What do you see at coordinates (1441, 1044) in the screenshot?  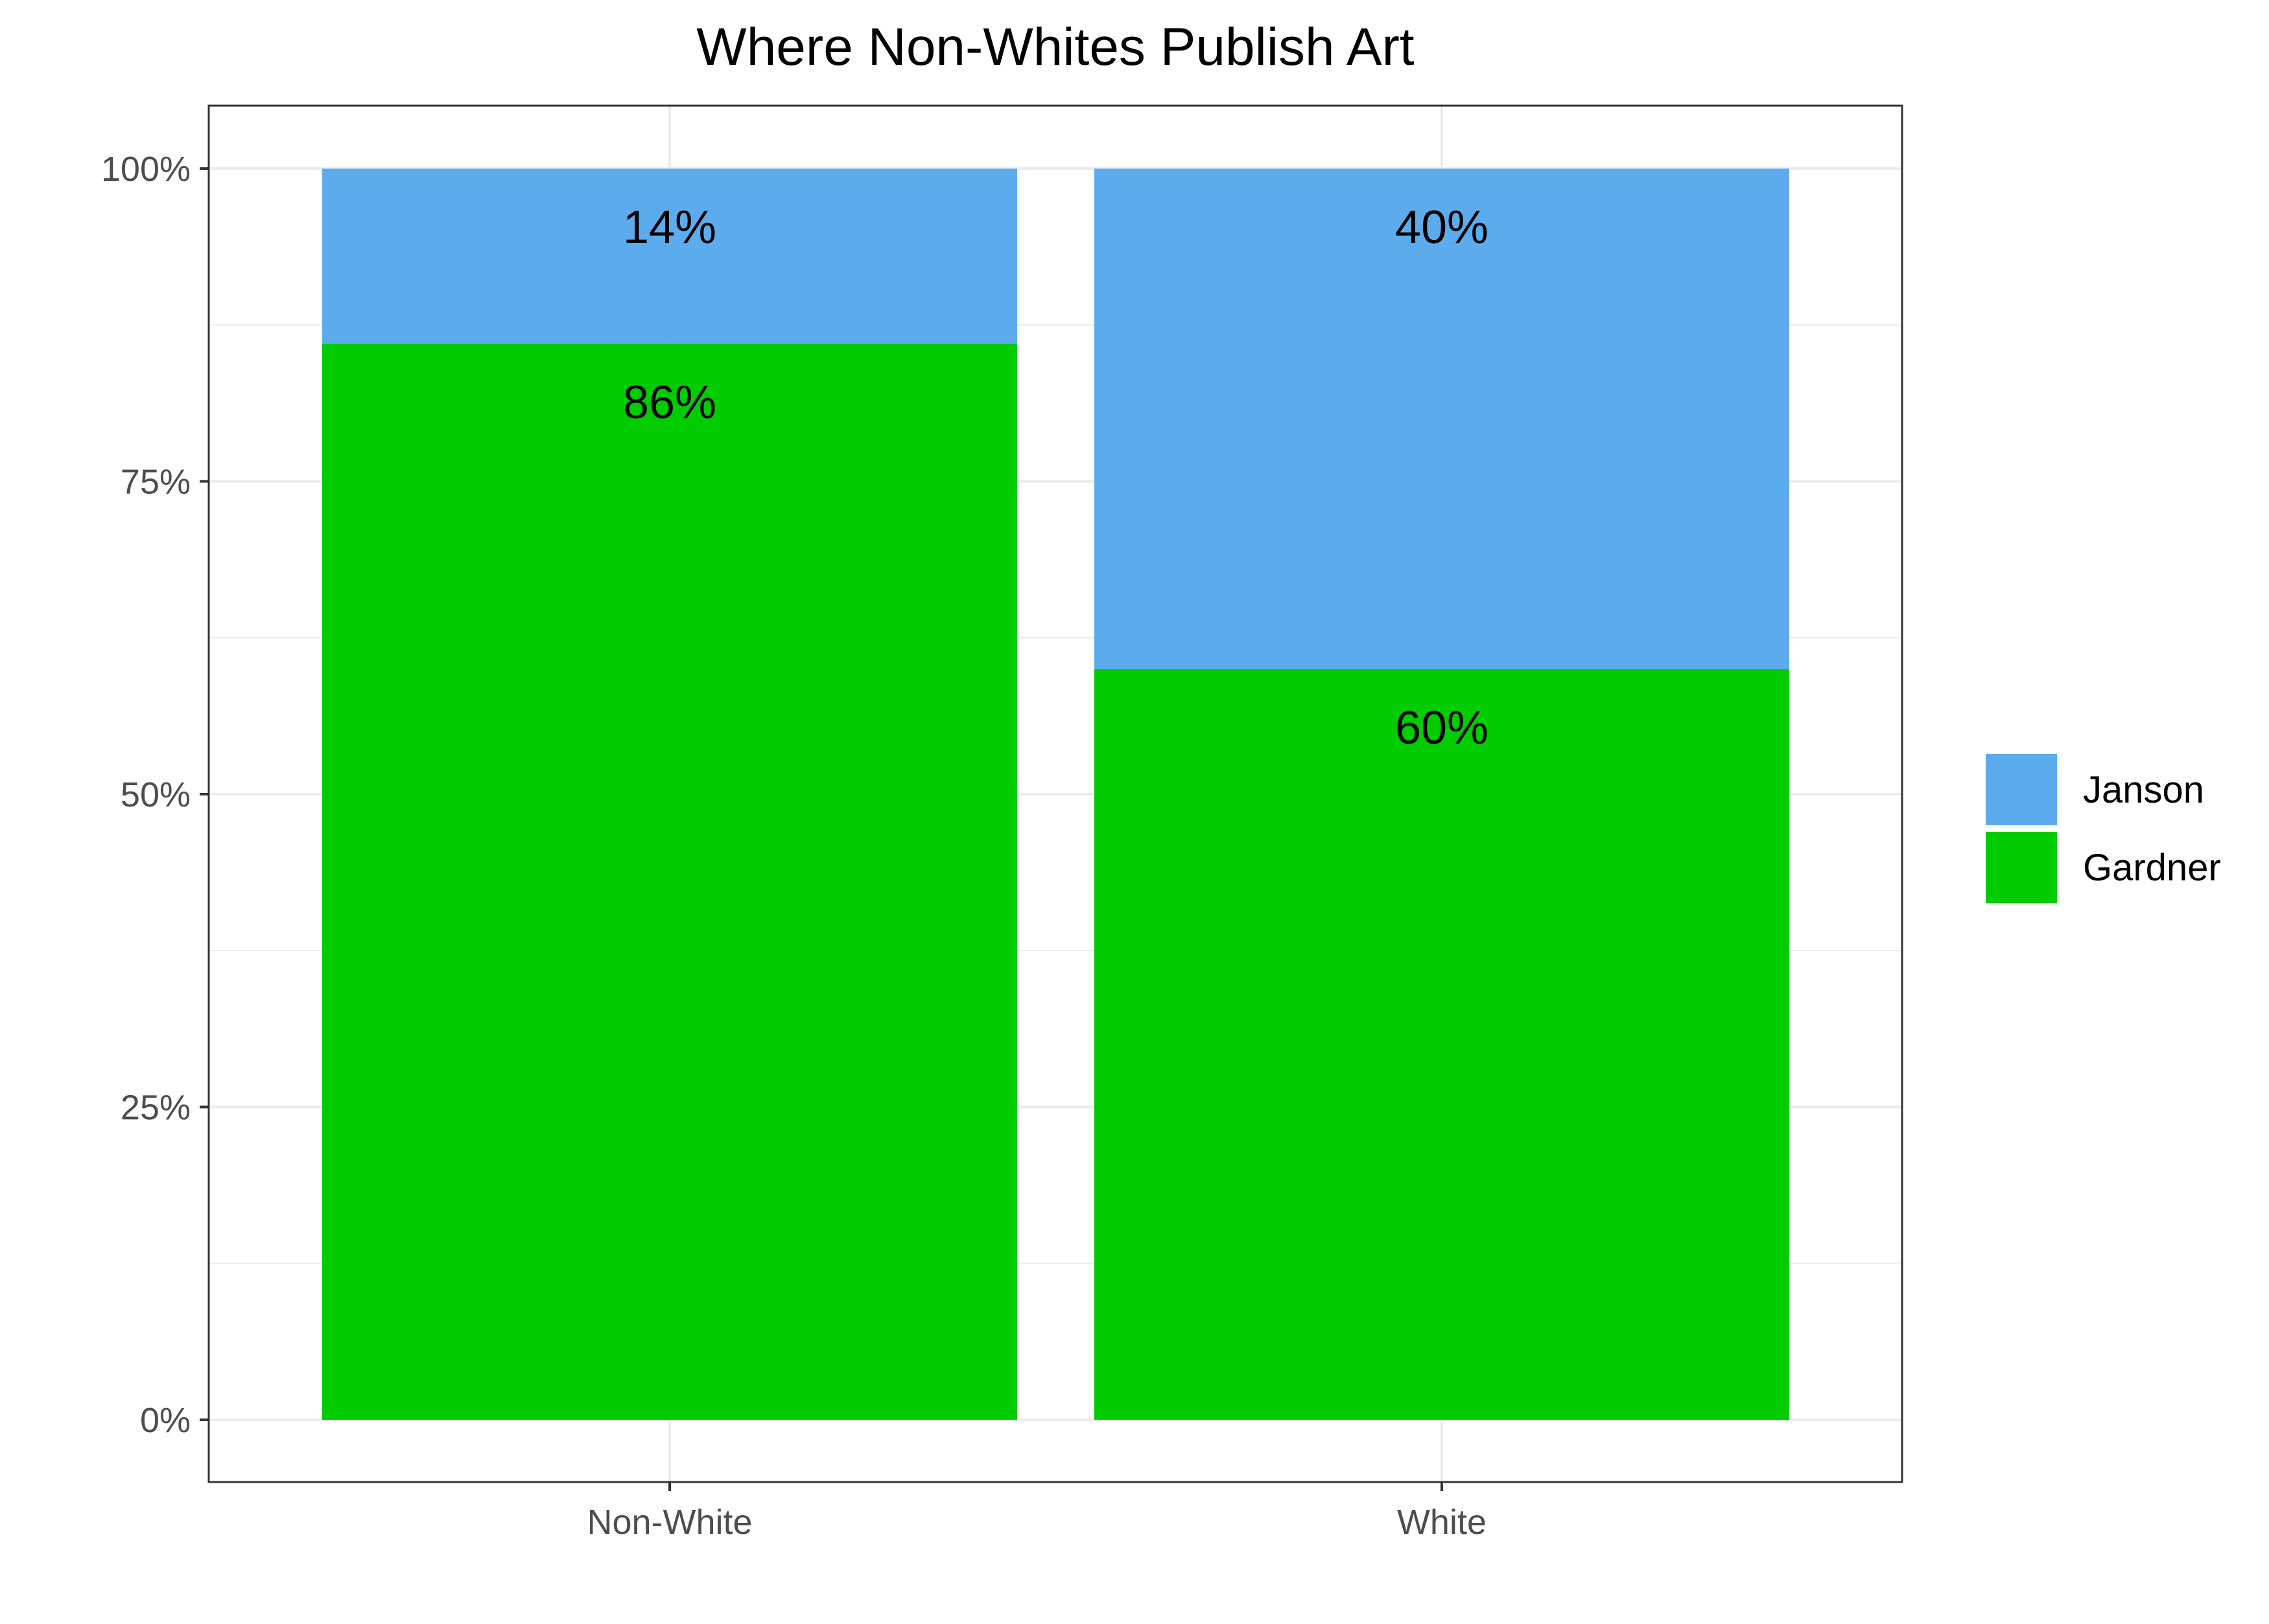 I see `bar-gardner-white` at bounding box center [1441, 1044].